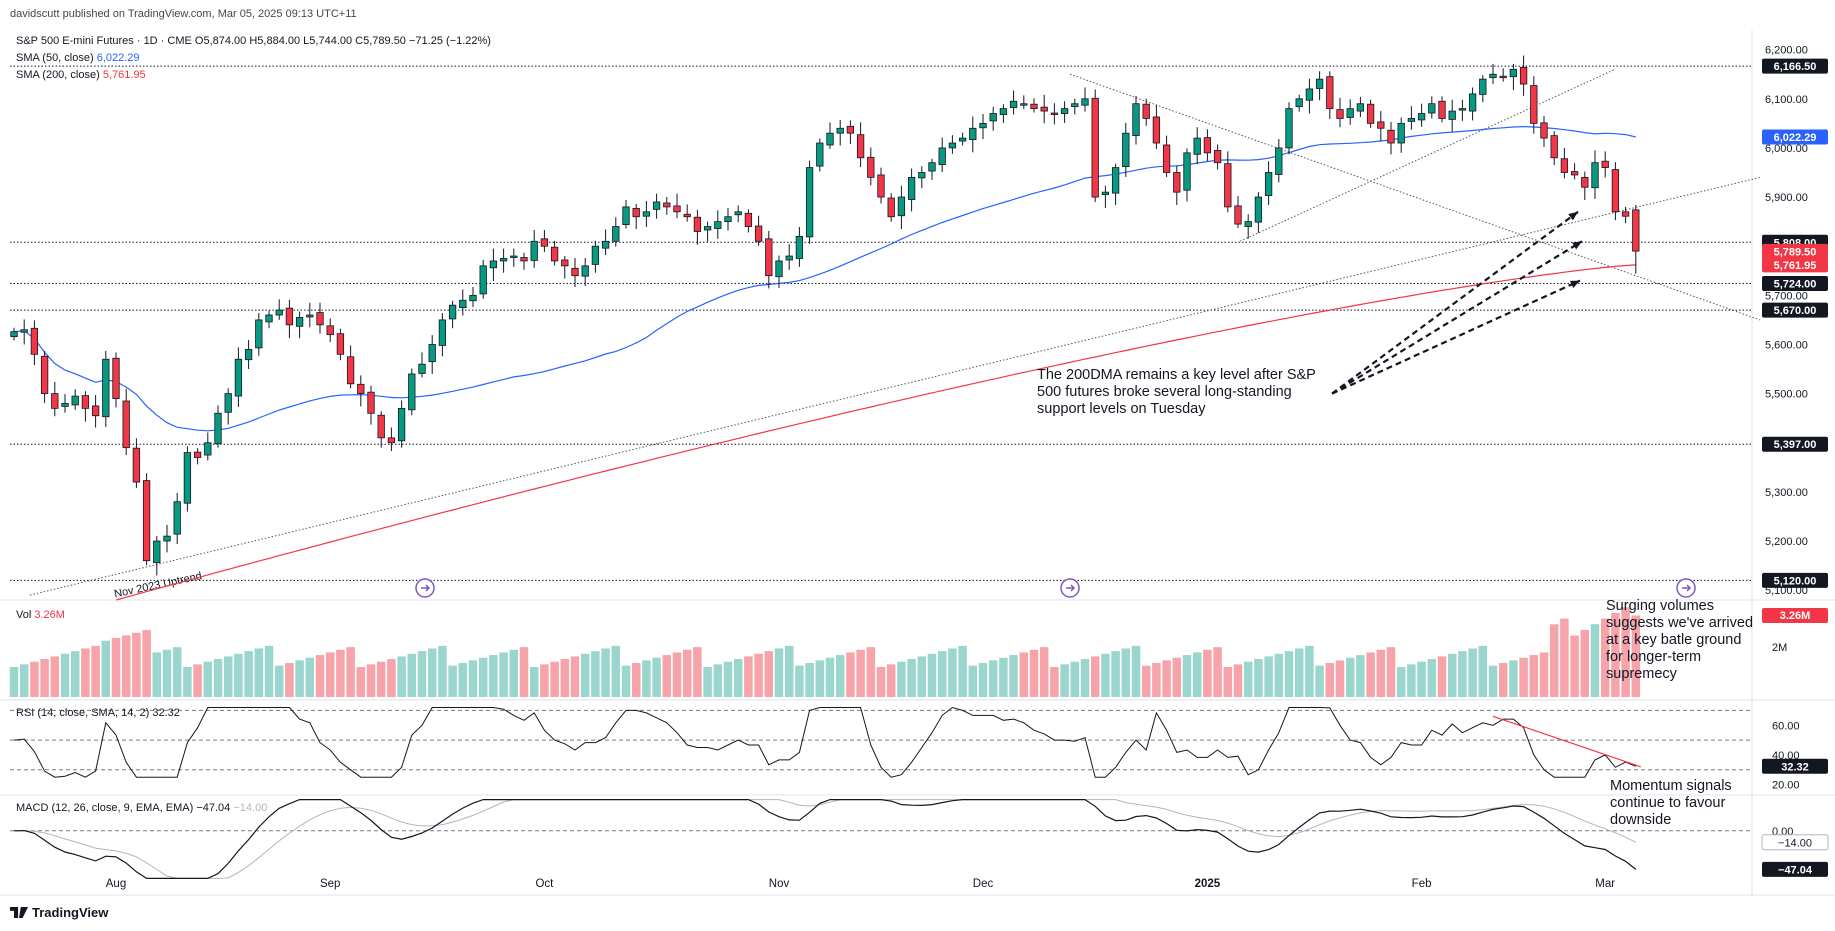  Describe the element at coordinates (779, 884) in the screenshot. I see `x-tick-label: Nov` at that location.